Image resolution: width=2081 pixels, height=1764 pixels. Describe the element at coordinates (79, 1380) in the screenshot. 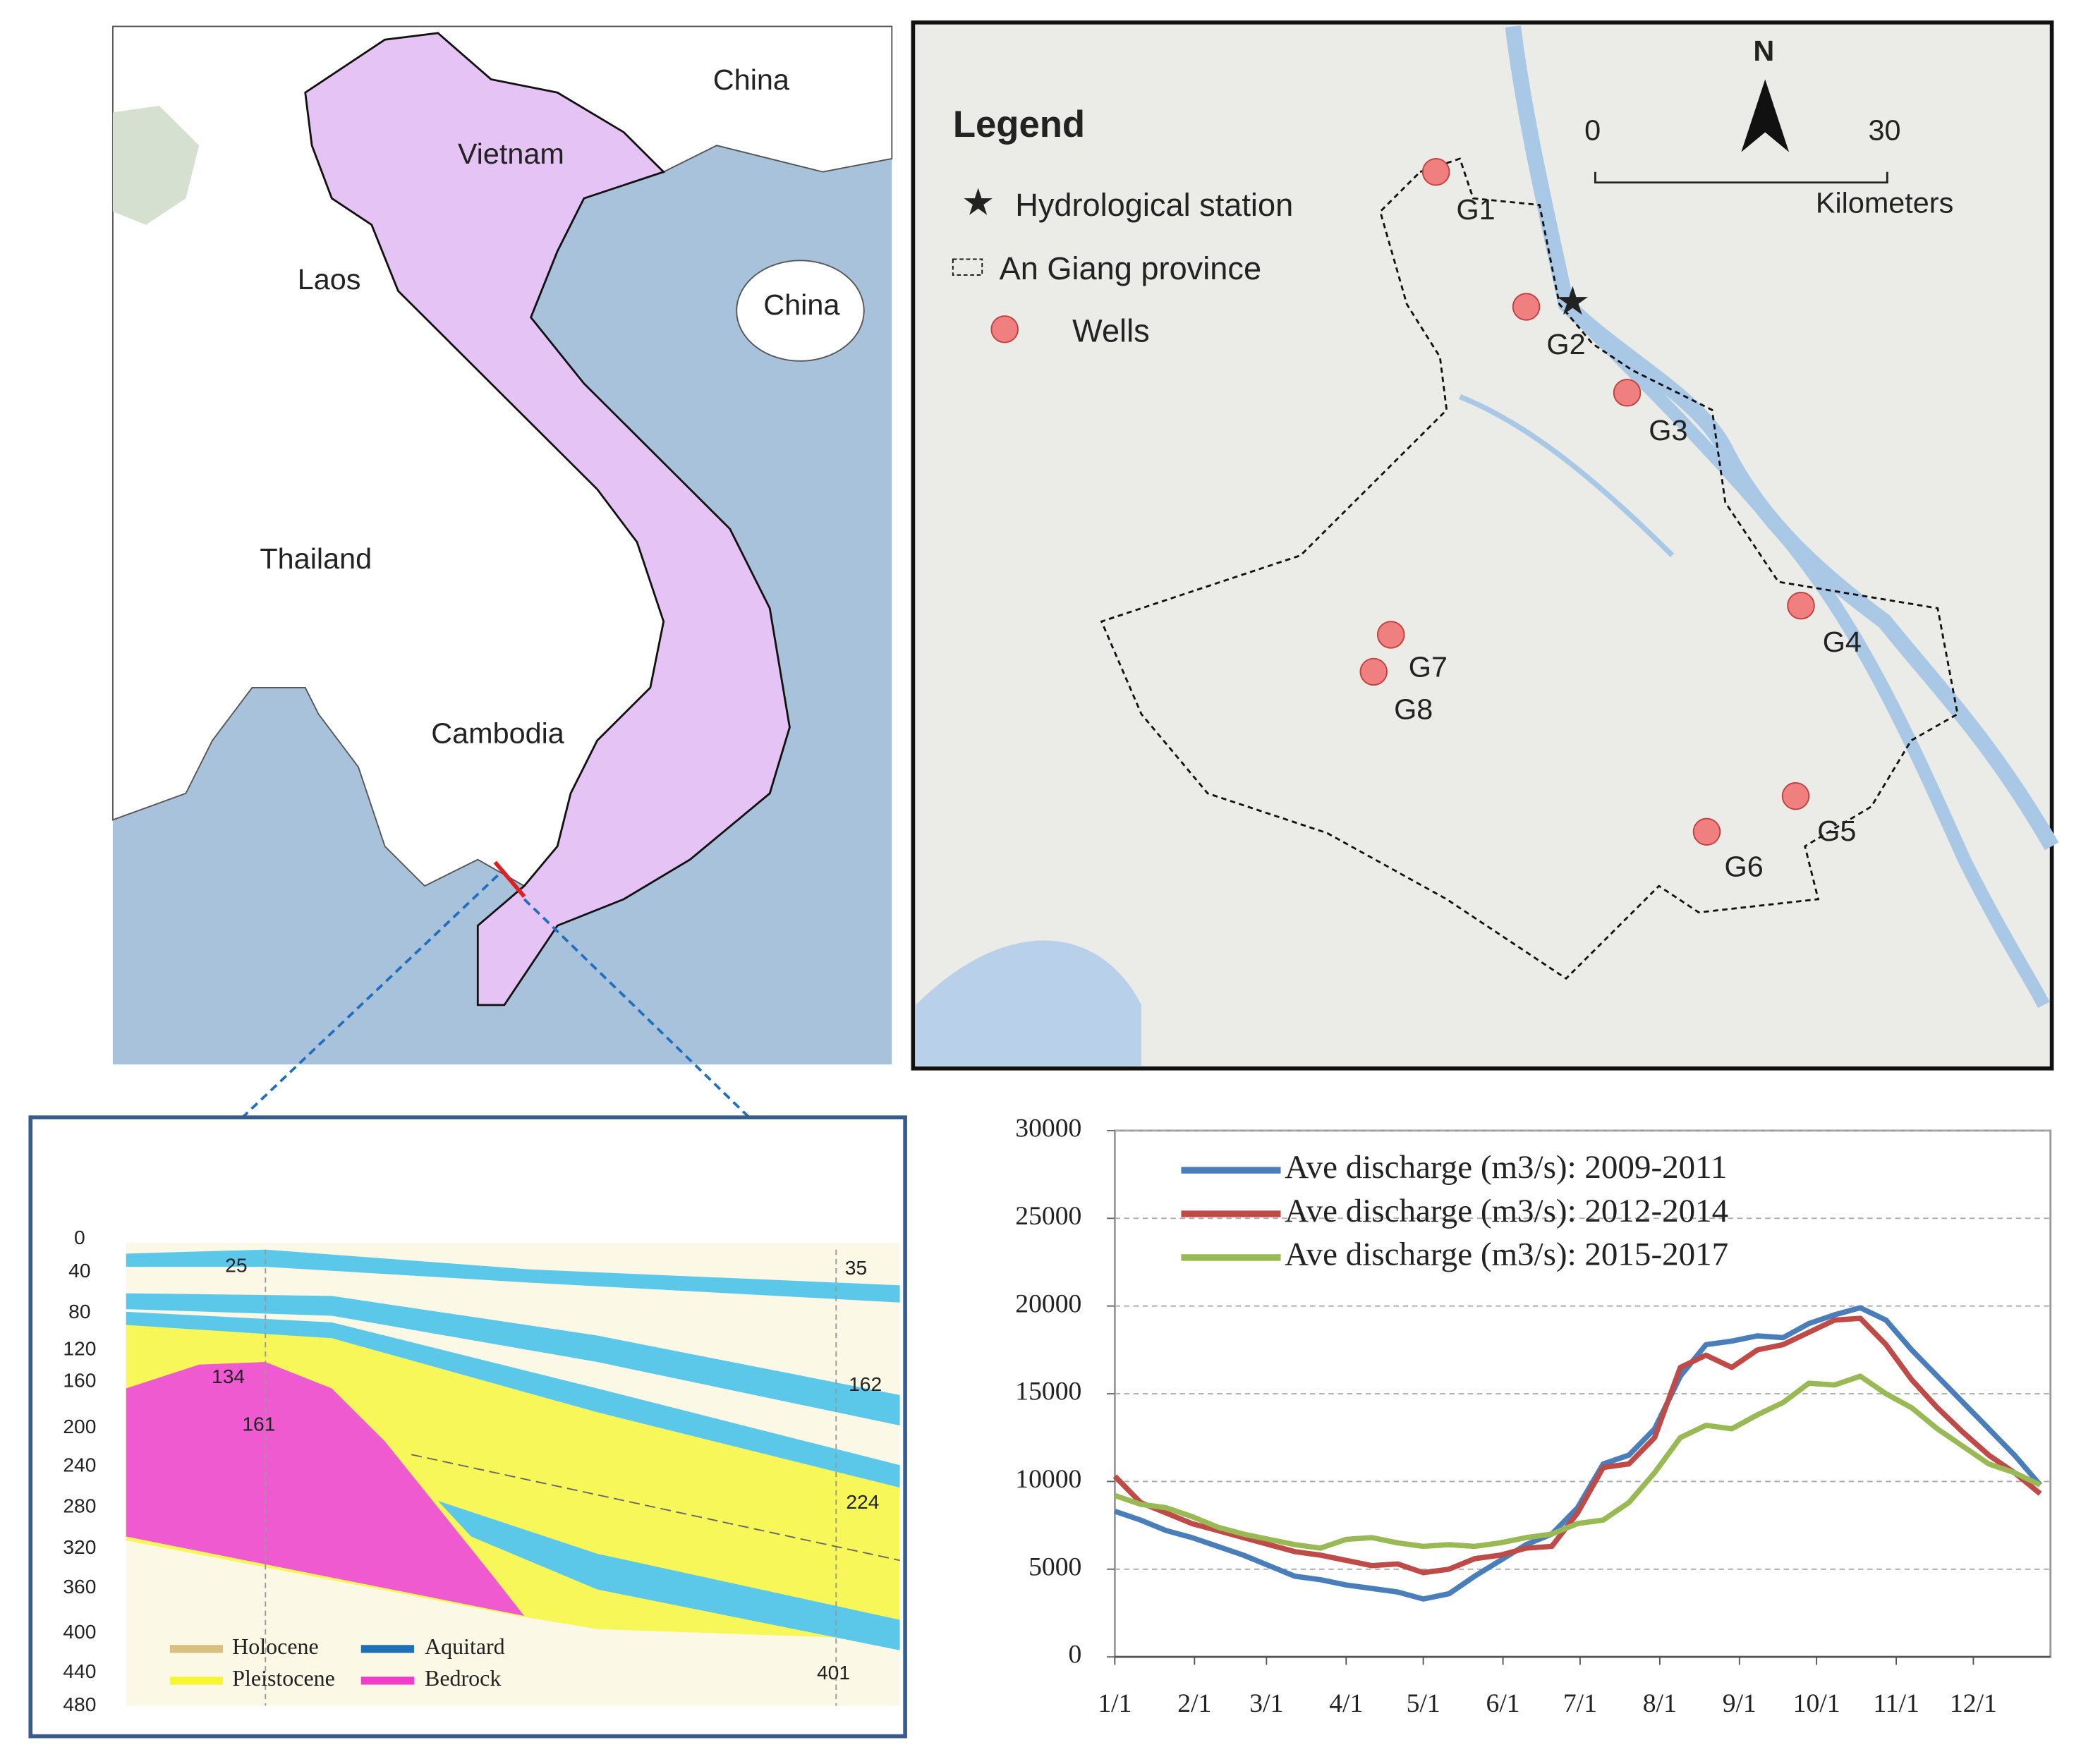

I see `depth-label: 160` at that location.